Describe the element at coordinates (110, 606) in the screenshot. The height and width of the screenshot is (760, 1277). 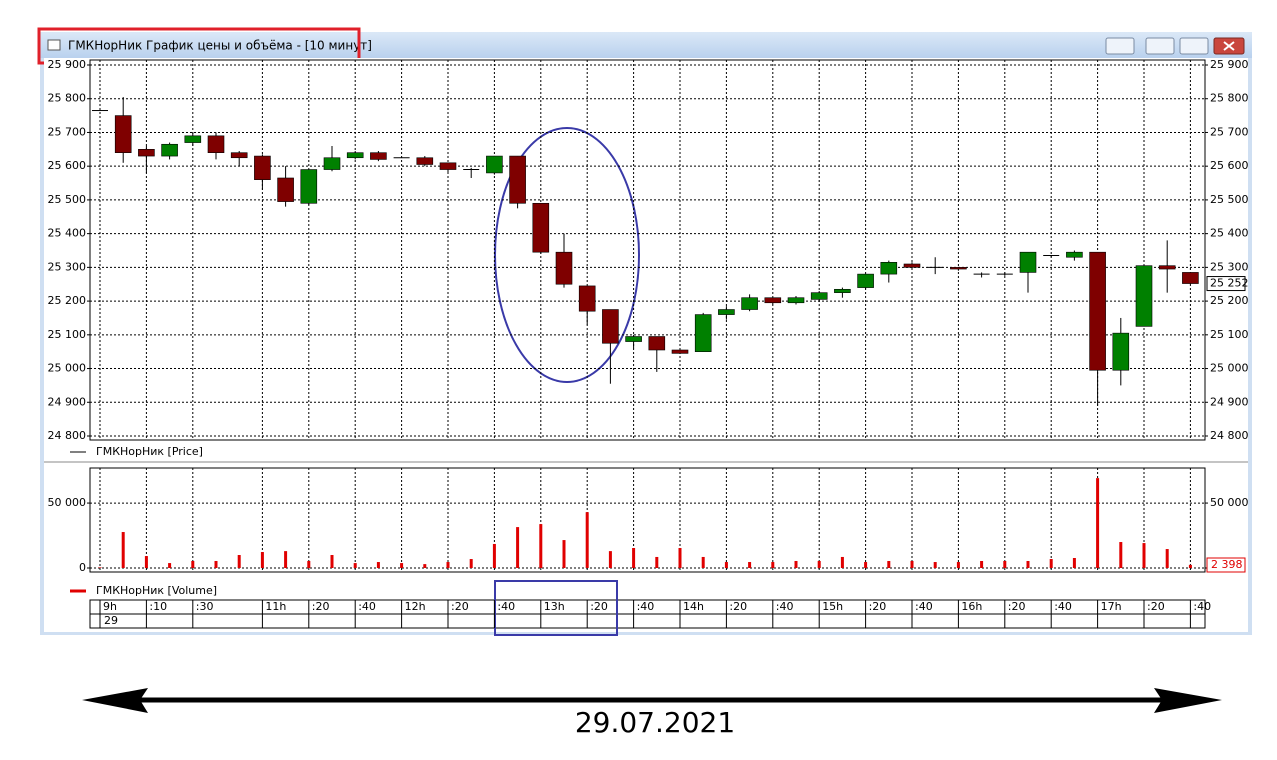
I see `x-tick-label: 9h` at that location.